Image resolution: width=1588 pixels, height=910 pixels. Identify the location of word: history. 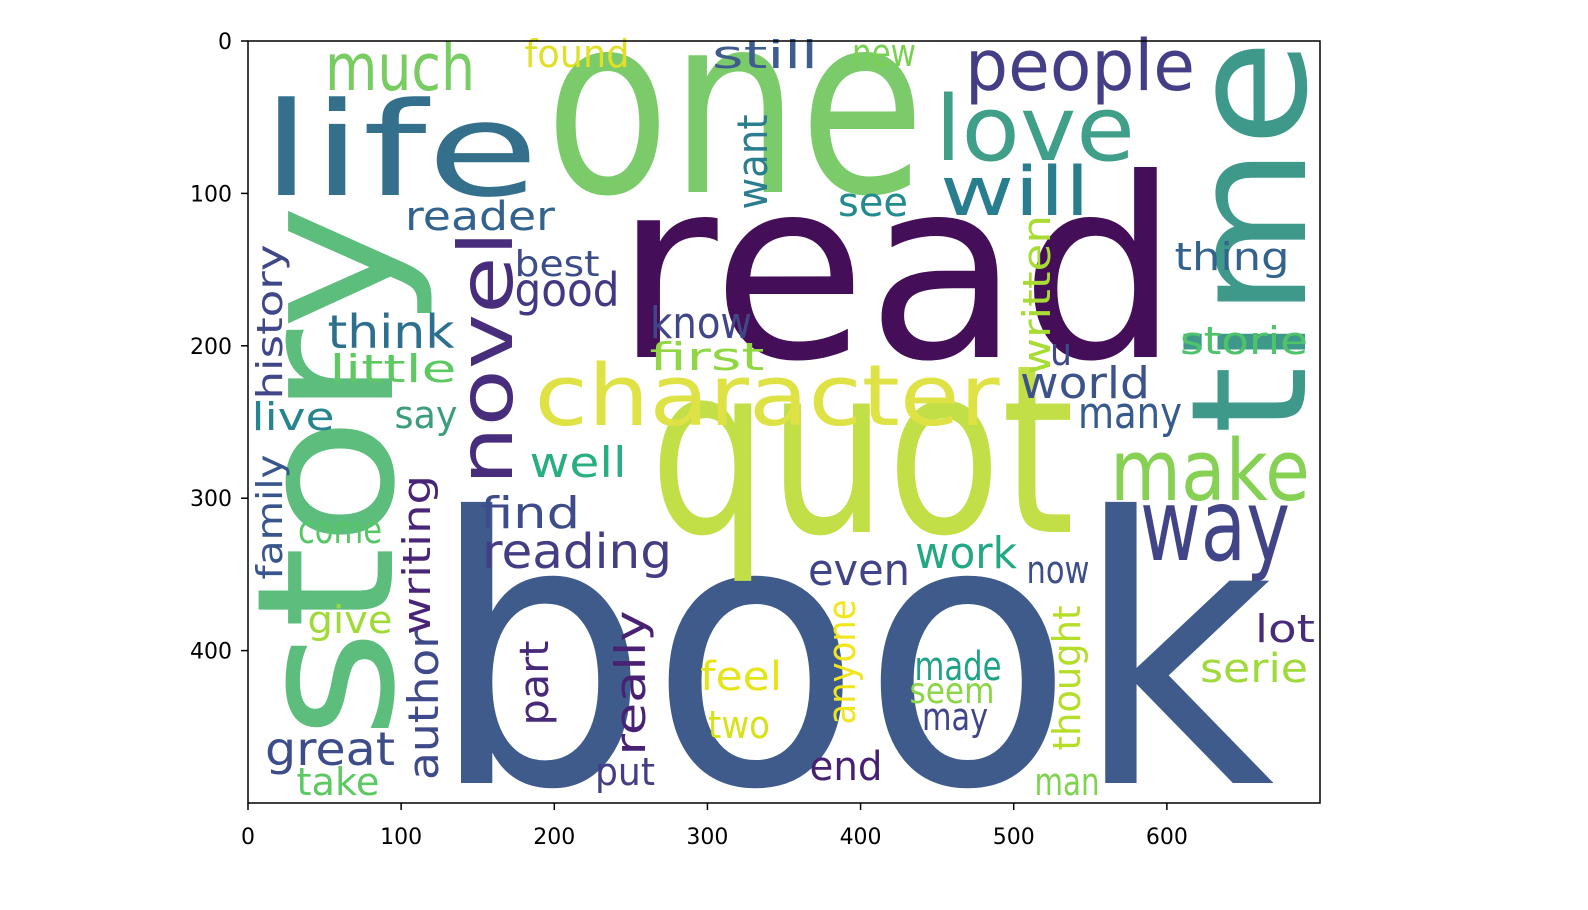
(270, 322).